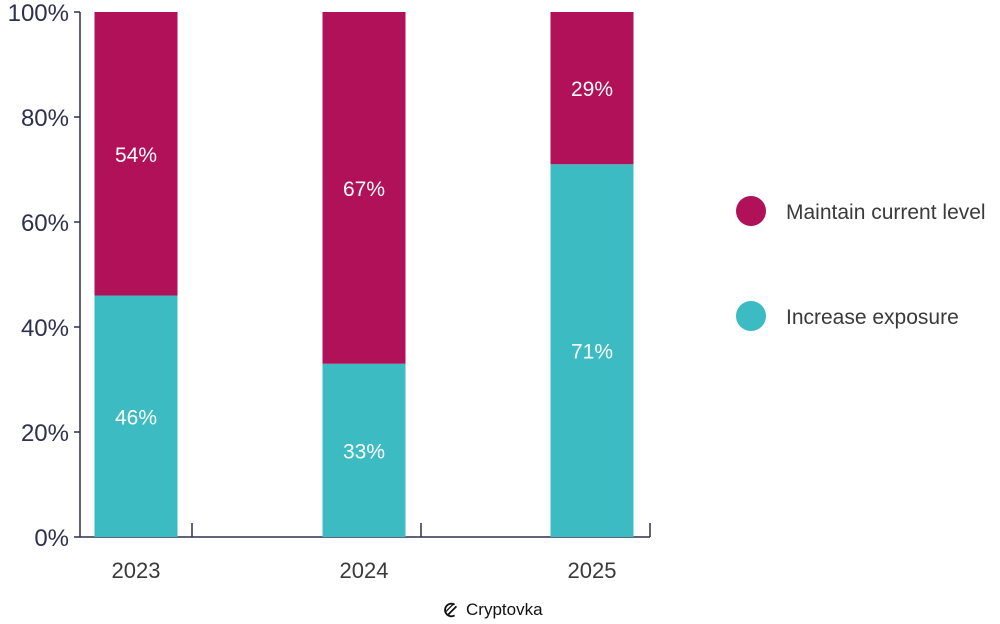  Describe the element at coordinates (45, 328) in the screenshot. I see `y-tick-label: 40%` at that location.